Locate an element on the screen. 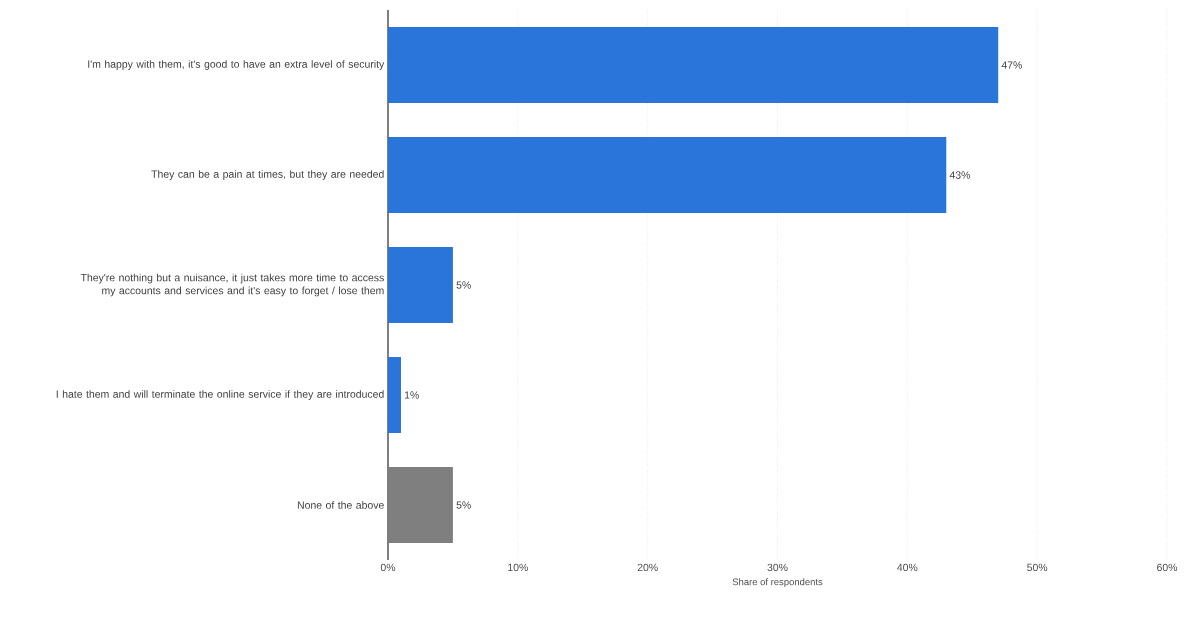  x-tick-label: 20% is located at coordinates (647, 567).